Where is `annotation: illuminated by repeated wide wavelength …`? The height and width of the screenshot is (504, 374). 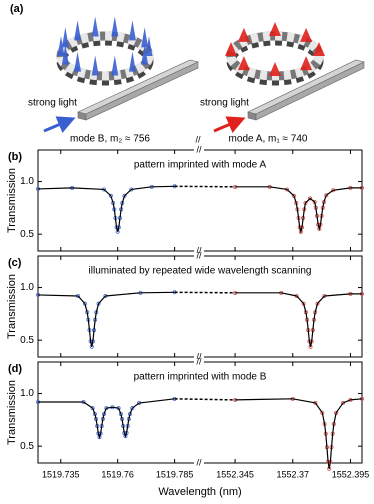 annotation: illuminated by repeated wide wavelength … is located at coordinates (200, 271).